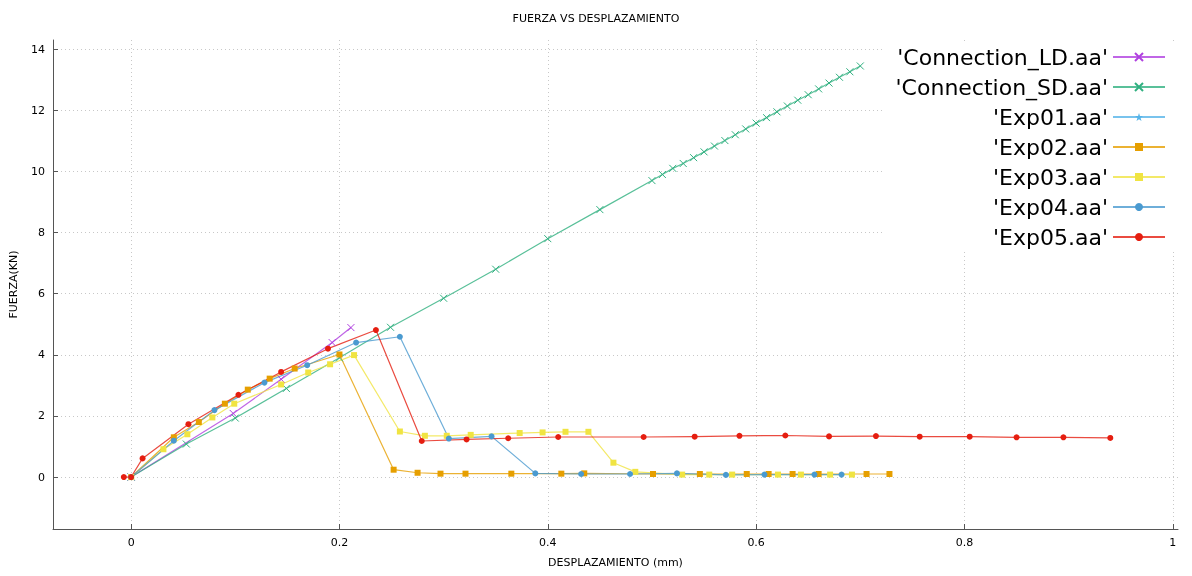 This screenshot has height=576, width=1192. Describe the element at coordinates (38, 171) in the screenshot. I see `y-tick-label: 10` at that location.